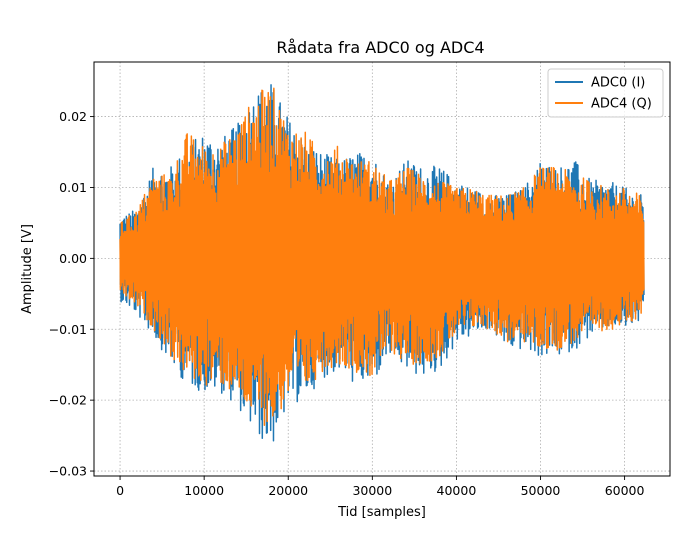 Image resolution: width=695 pixels, height=533 pixels. I want to click on legend-label-adc4: ADC4 (Q), so click(621, 104).